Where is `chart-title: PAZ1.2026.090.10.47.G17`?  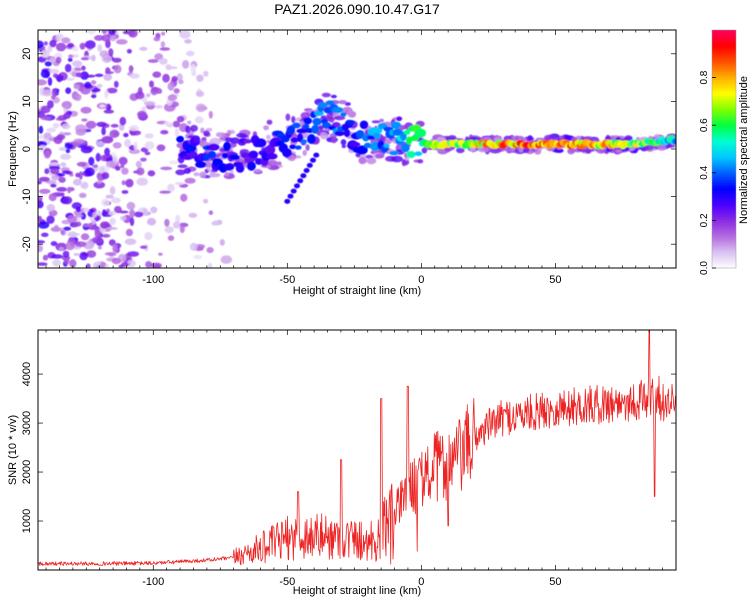 chart-title: PAZ1.2026.090.10.47.G17 is located at coordinates (357, 9).